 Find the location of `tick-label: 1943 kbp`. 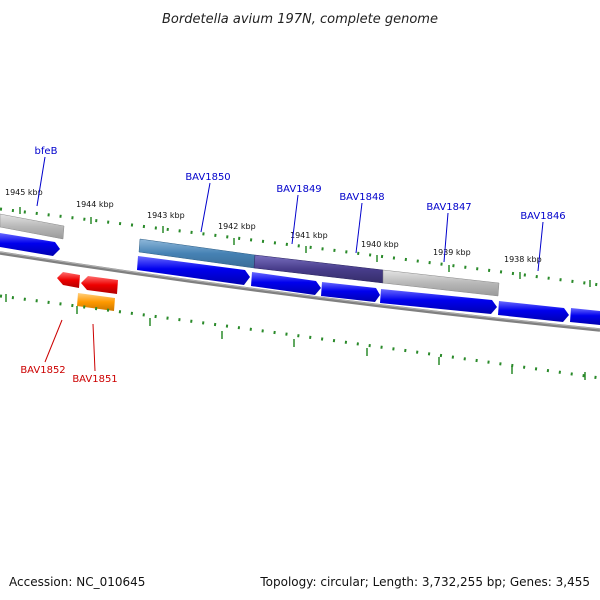

tick-label: 1943 kbp is located at coordinates (166, 215).